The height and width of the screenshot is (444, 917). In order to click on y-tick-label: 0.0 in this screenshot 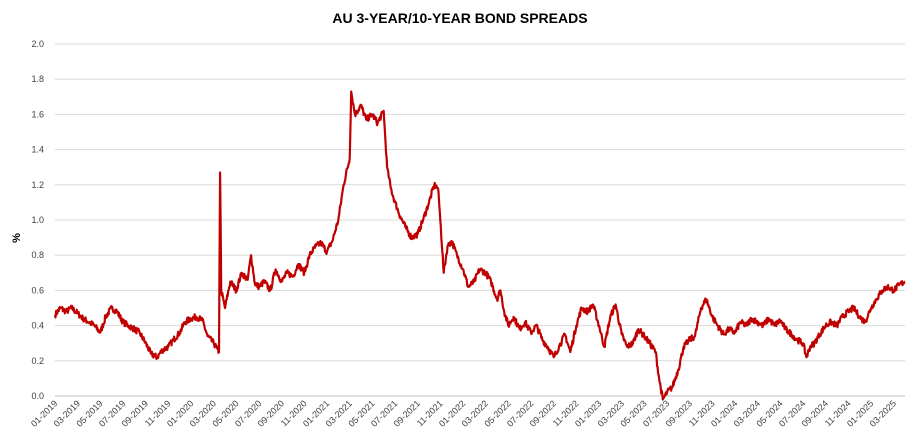, I will do `click(37, 396)`.